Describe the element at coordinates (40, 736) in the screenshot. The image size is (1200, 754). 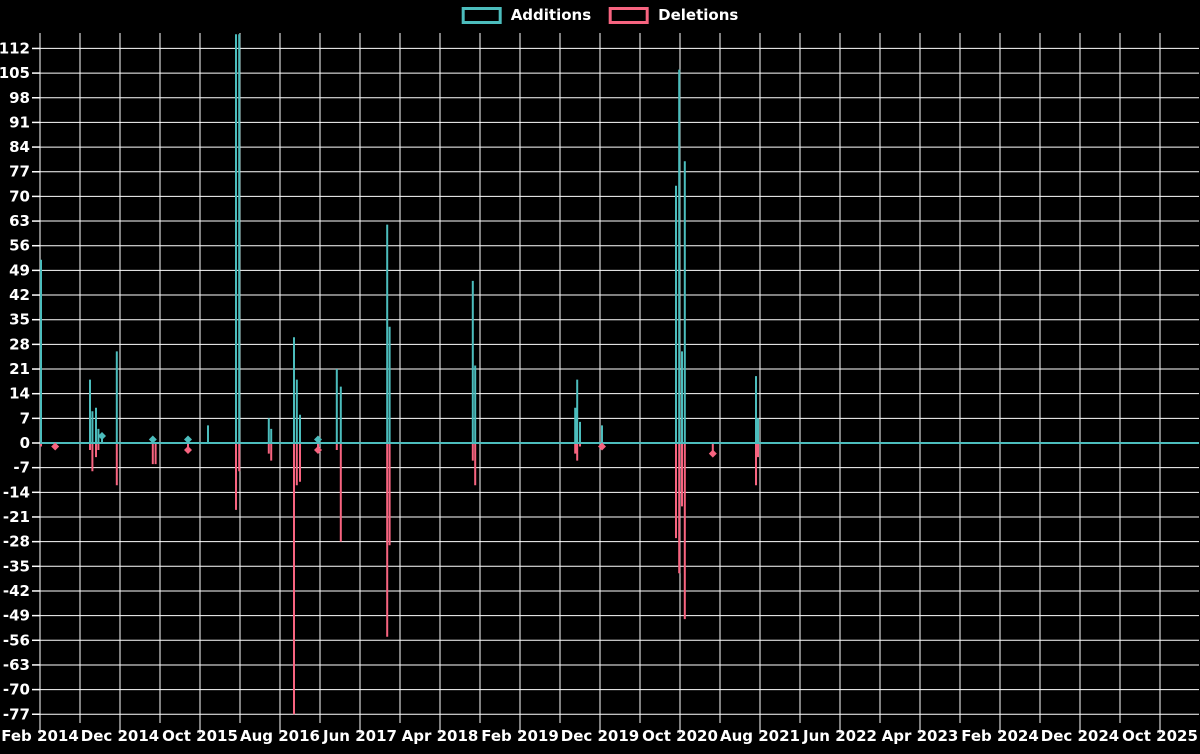
I see `x-tick-label: Feb 2014` at that location.